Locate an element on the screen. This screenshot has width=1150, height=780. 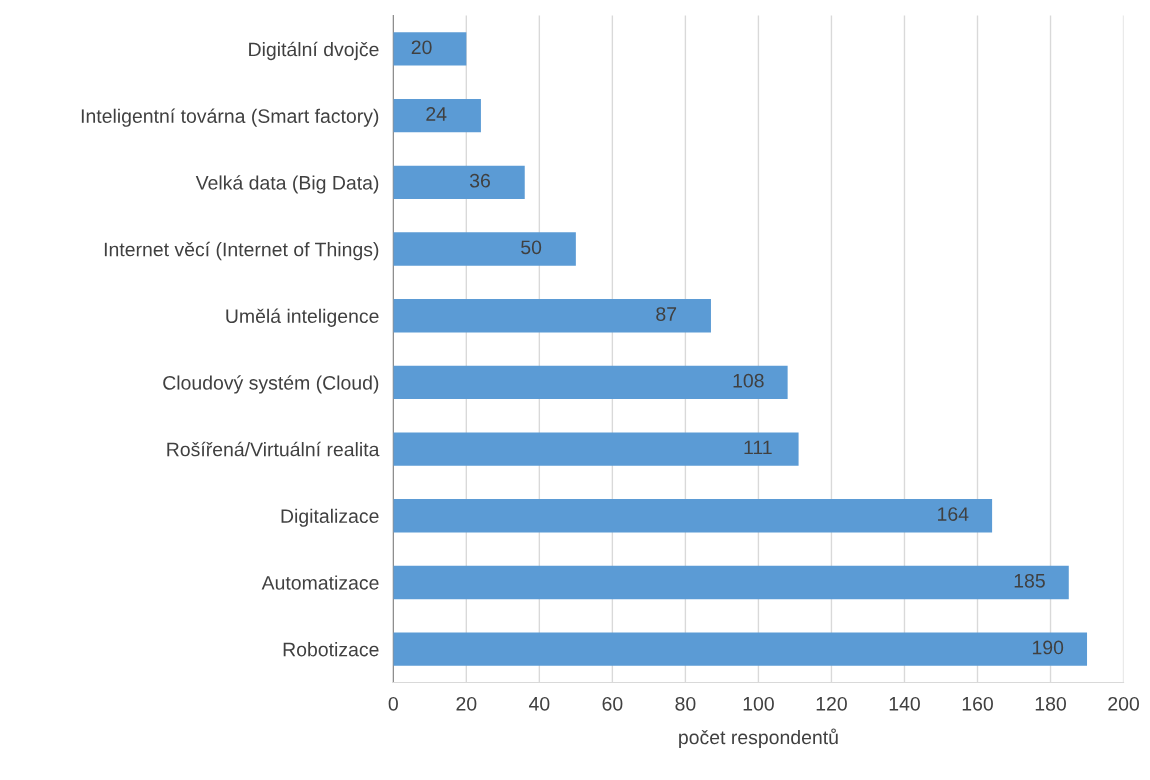
x-tick-label: 20 is located at coordinates (466, 703).